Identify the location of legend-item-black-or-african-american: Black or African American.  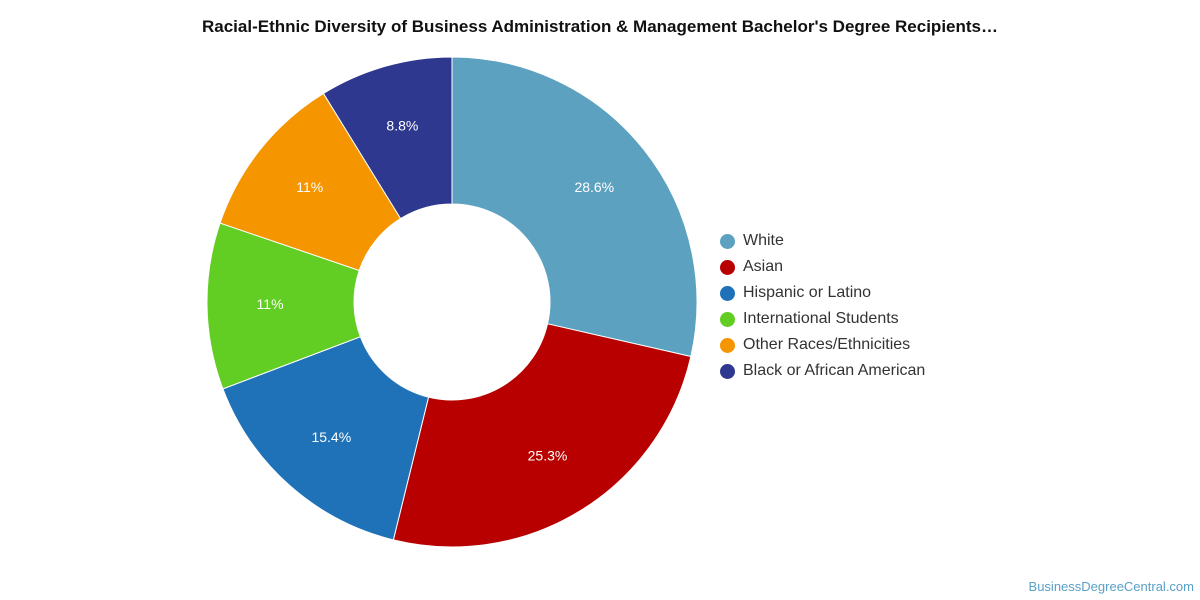
(822, 371).